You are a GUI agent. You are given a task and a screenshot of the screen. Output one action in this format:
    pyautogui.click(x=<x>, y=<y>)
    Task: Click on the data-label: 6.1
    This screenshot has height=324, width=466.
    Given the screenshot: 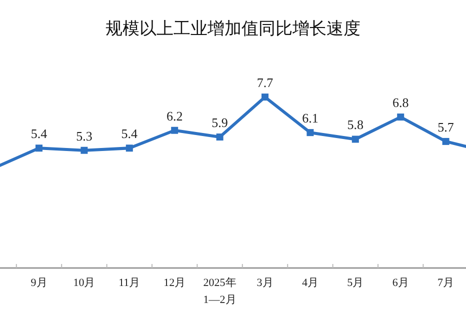 What is the action you would take?
    pyautogui.click(x=310, y=118)
    